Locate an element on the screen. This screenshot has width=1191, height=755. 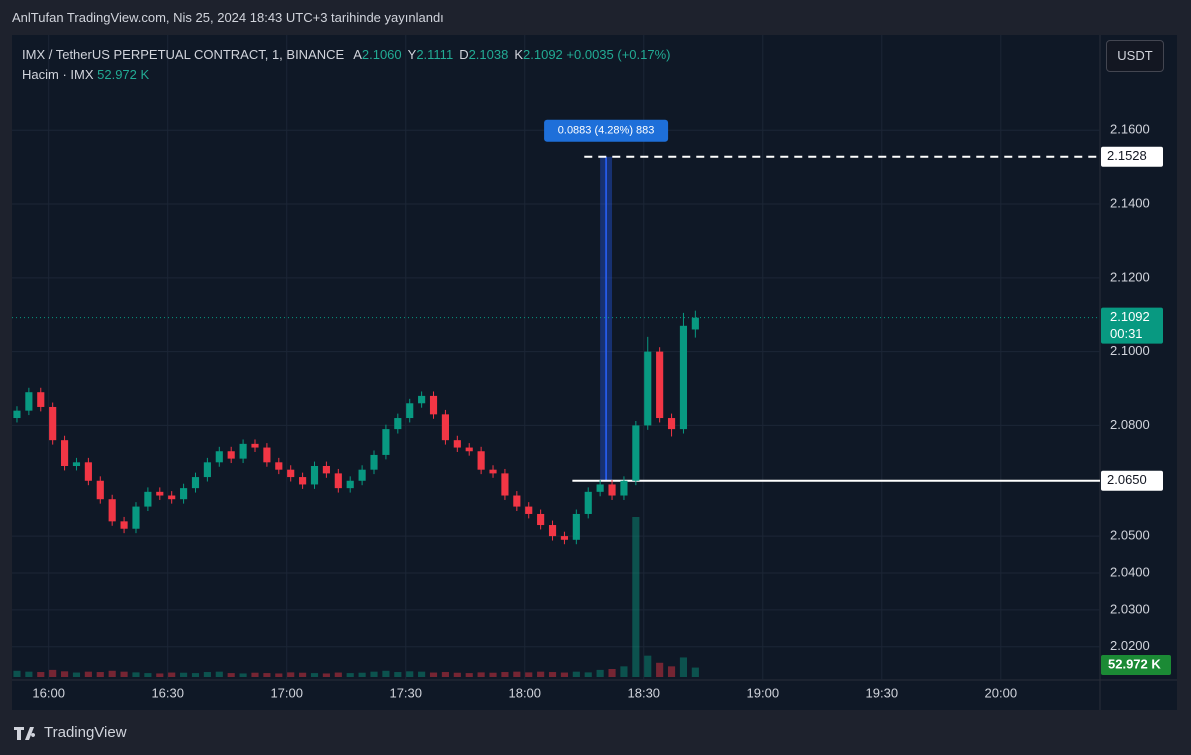
x-tick-label: 19:30 is located at coordinates (882, 692).